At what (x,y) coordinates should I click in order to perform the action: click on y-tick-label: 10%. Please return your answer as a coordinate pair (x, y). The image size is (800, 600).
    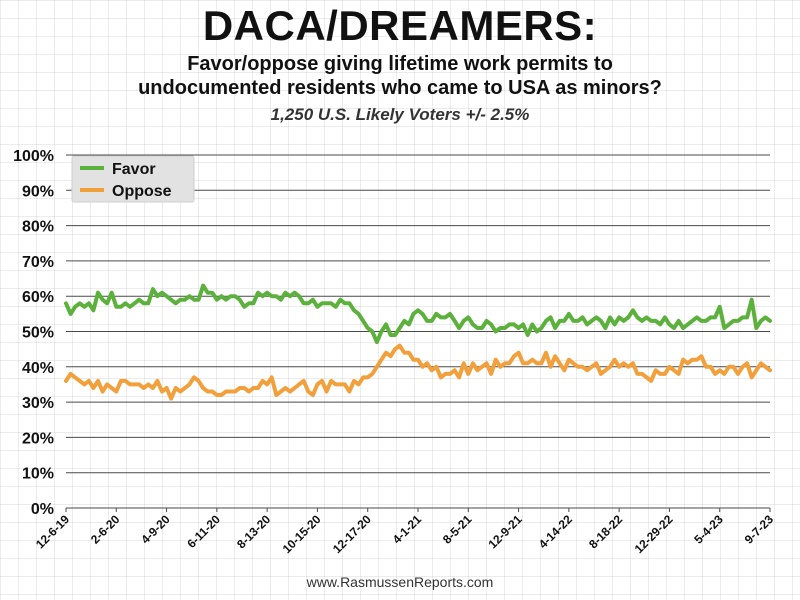
    Looking at the image, I should click on (38, 474).